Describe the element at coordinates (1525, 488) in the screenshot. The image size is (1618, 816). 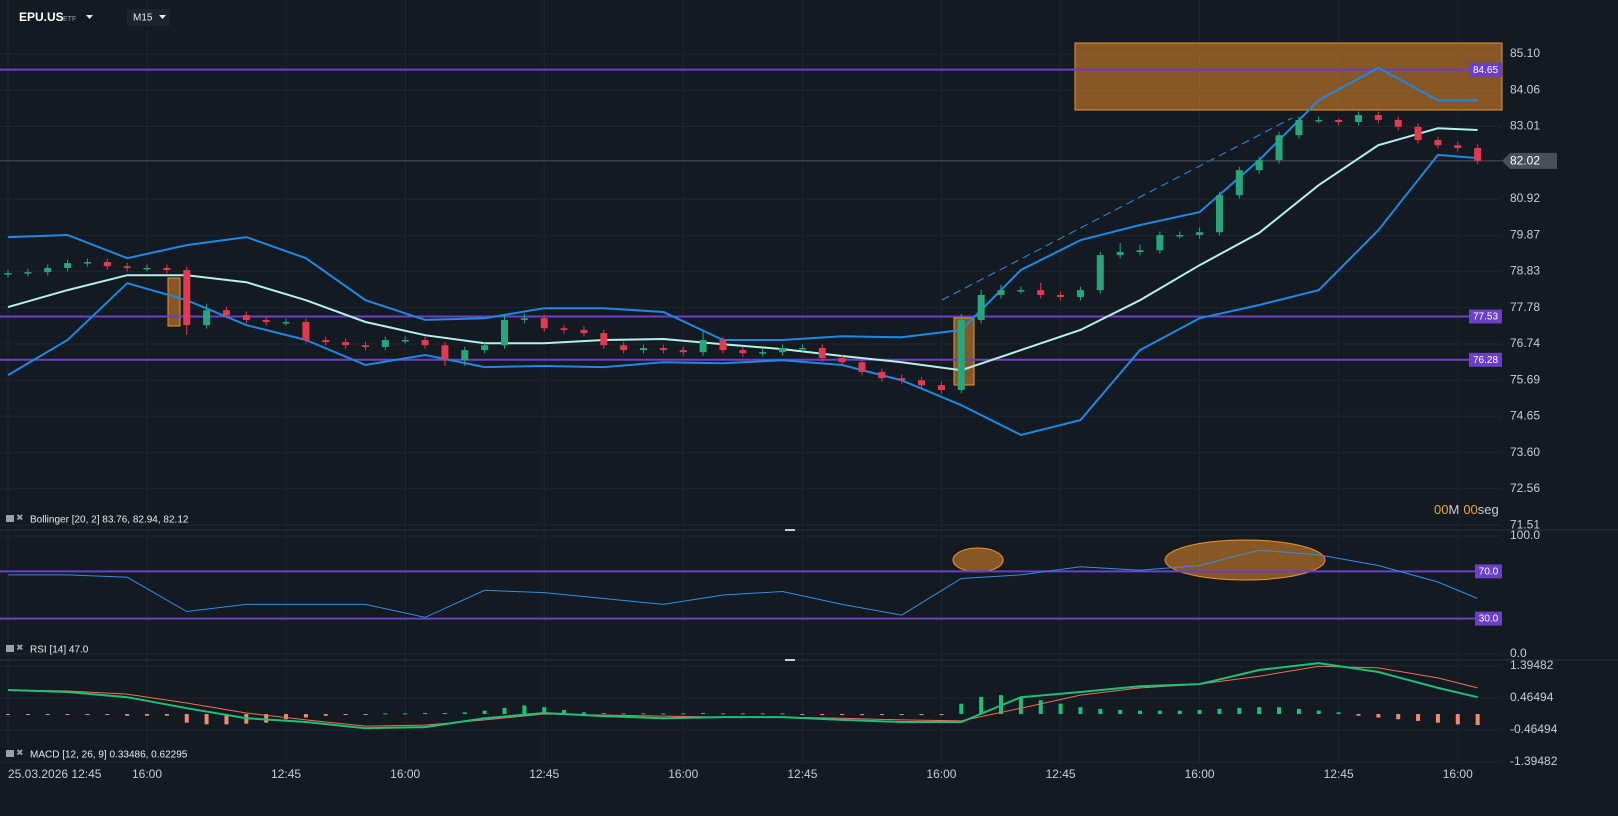
I see `y-tick-label: 72.56` at that location.